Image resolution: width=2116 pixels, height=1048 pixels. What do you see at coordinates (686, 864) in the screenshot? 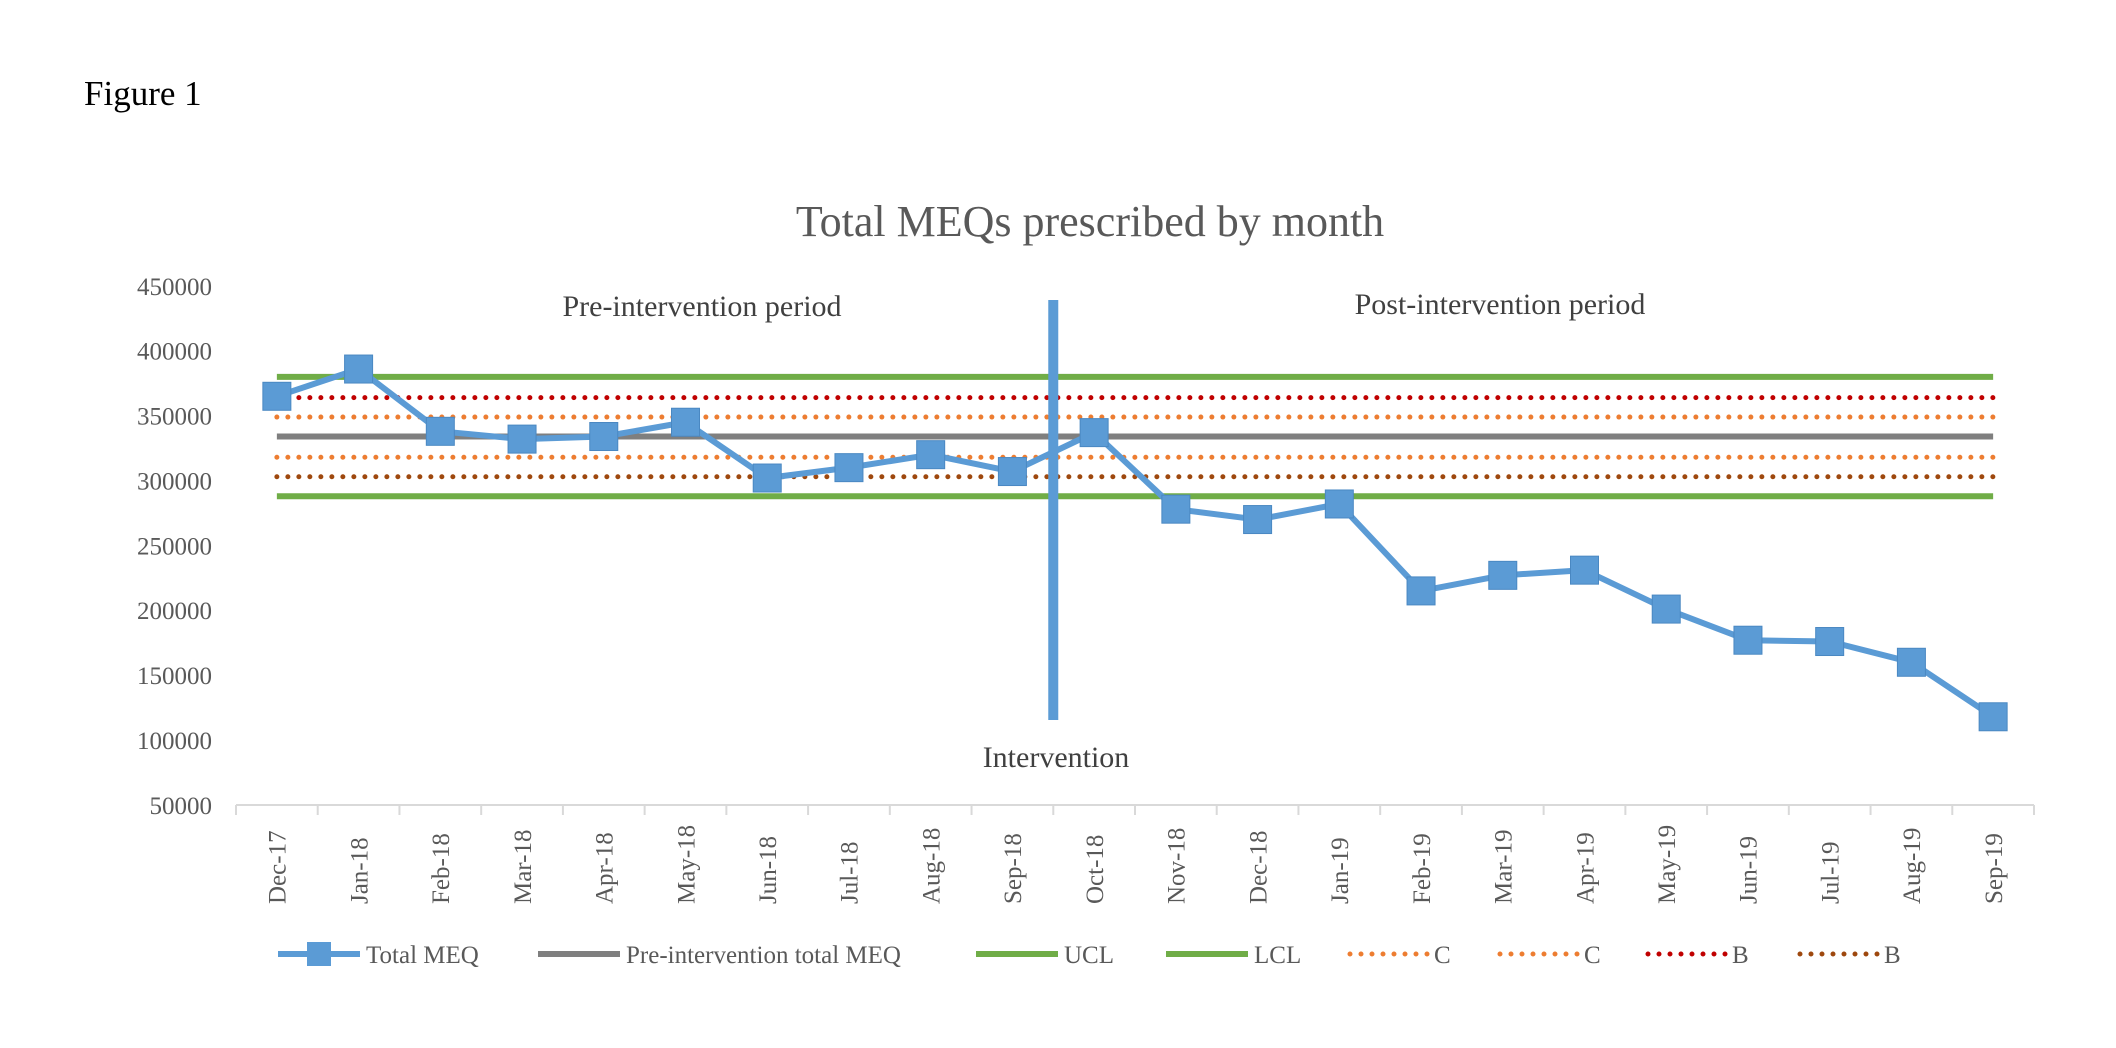
I see `x-tick-label: May-18` at bounding box center [686, 864].